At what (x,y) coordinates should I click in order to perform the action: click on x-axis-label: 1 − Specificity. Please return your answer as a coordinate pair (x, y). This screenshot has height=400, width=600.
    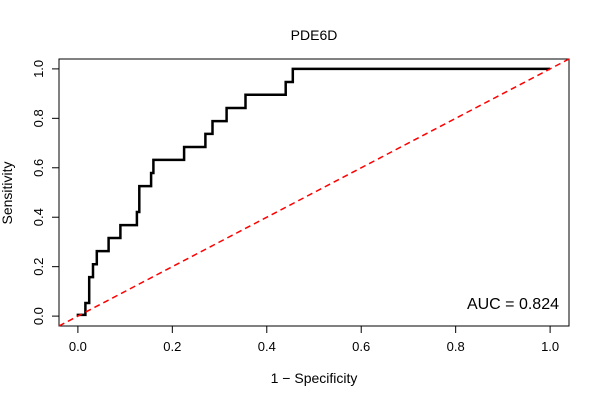
    Looking at the image, I should click on (314, 378).